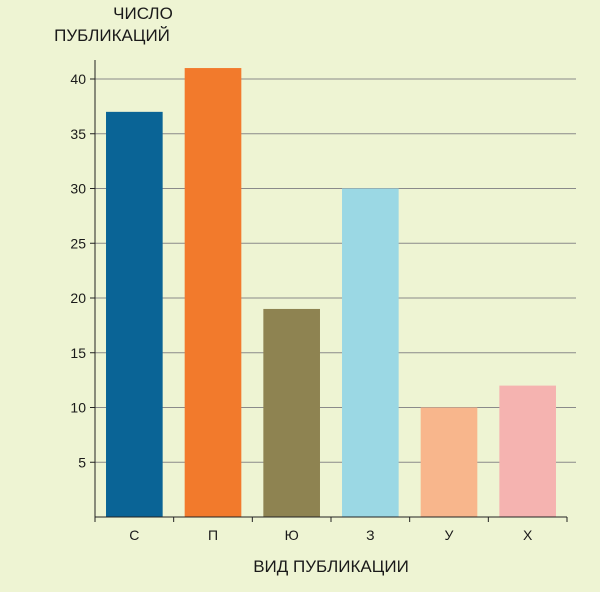 This screenshot has width=600, height=592. I want to click on x-axis-title: ВИД ПУБЛИКАЦИИ, so click(331, 566).